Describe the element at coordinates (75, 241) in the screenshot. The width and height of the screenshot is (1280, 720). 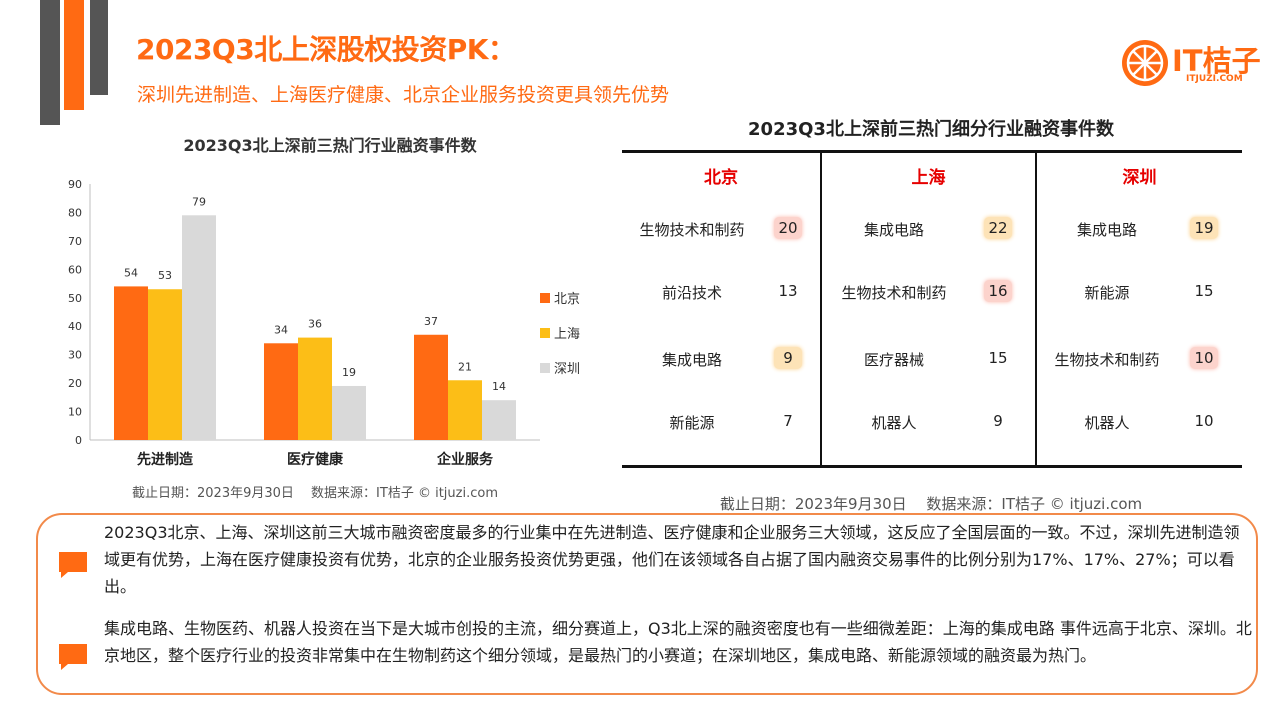
I see `y-tick-label: 70` at that location.